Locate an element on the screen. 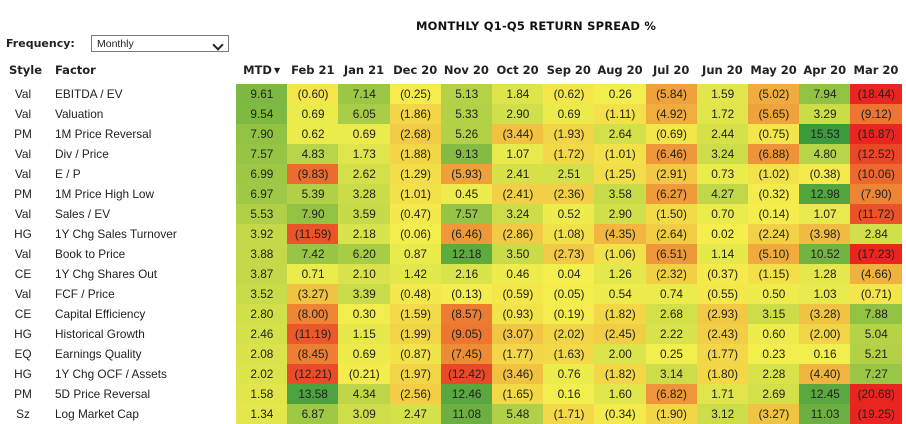  value-cell: 3.87 is located at coordinates (262, 274).